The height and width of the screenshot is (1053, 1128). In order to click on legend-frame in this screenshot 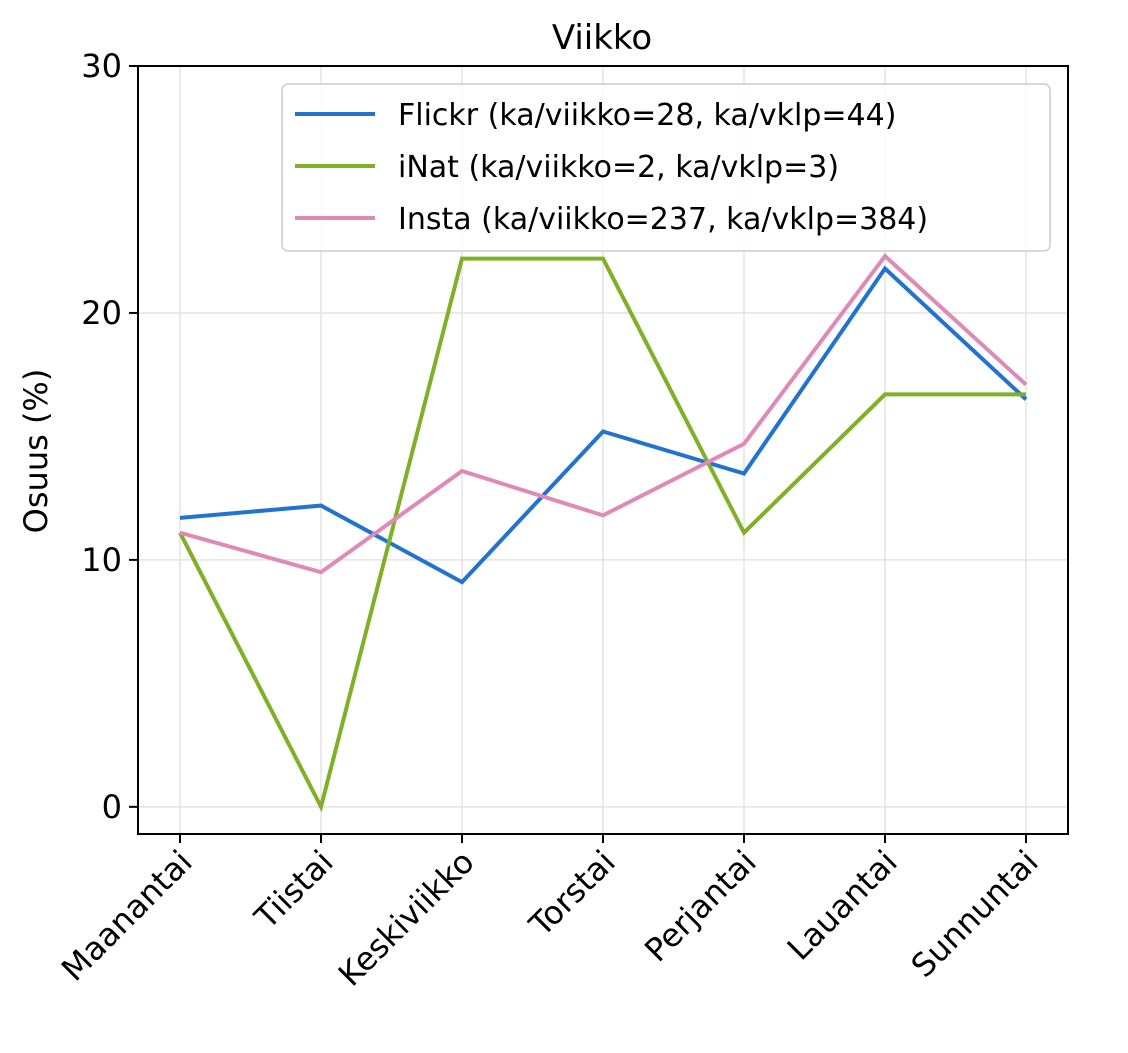, I will do `click(666, 167)`.